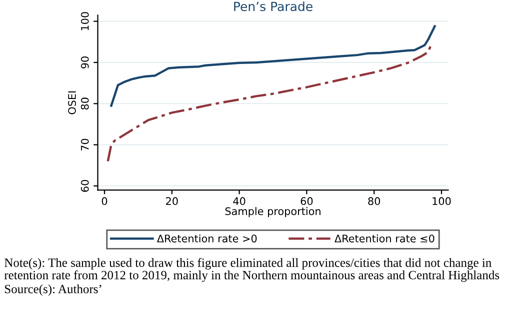  What do you see at coordinates (374, 201) in the screenshot?
I see `x-tick-label: 80` at bounding box center [374, 201].